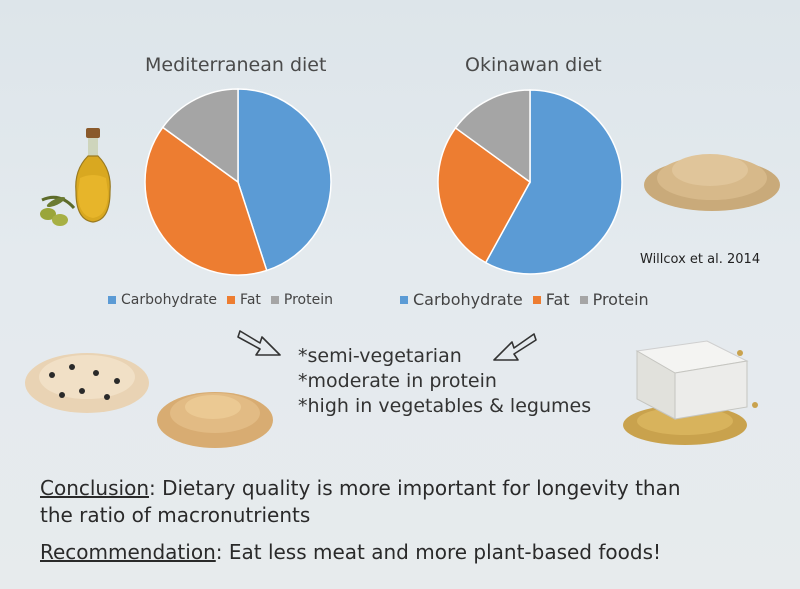 Image resolution: width=800 pixels, height=589 pixels. Describe the element at coordinates (259, 343) in the screenshot. I see `arrow-down-right-icon` at that location.